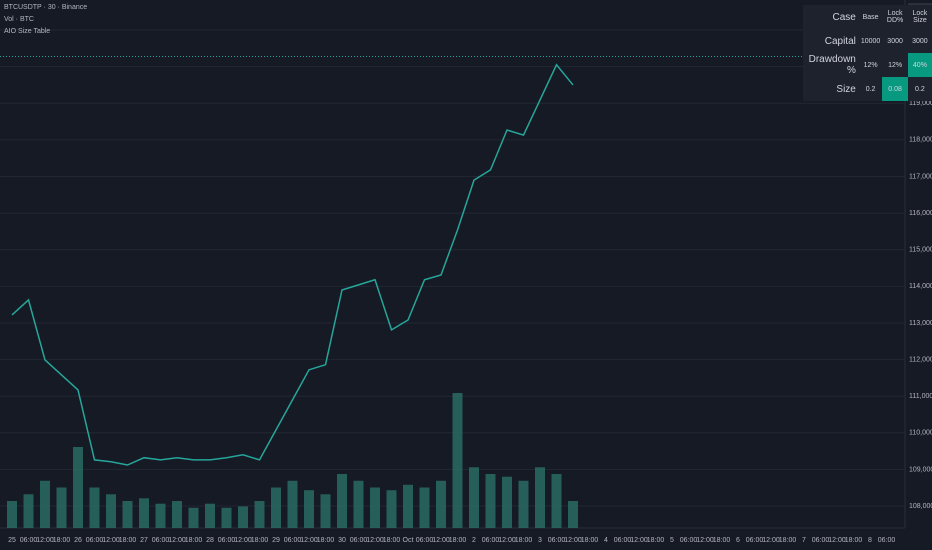 This screenshot has width=932, height=550. I want to click on x-tick-label: 5, so click(672, 540).